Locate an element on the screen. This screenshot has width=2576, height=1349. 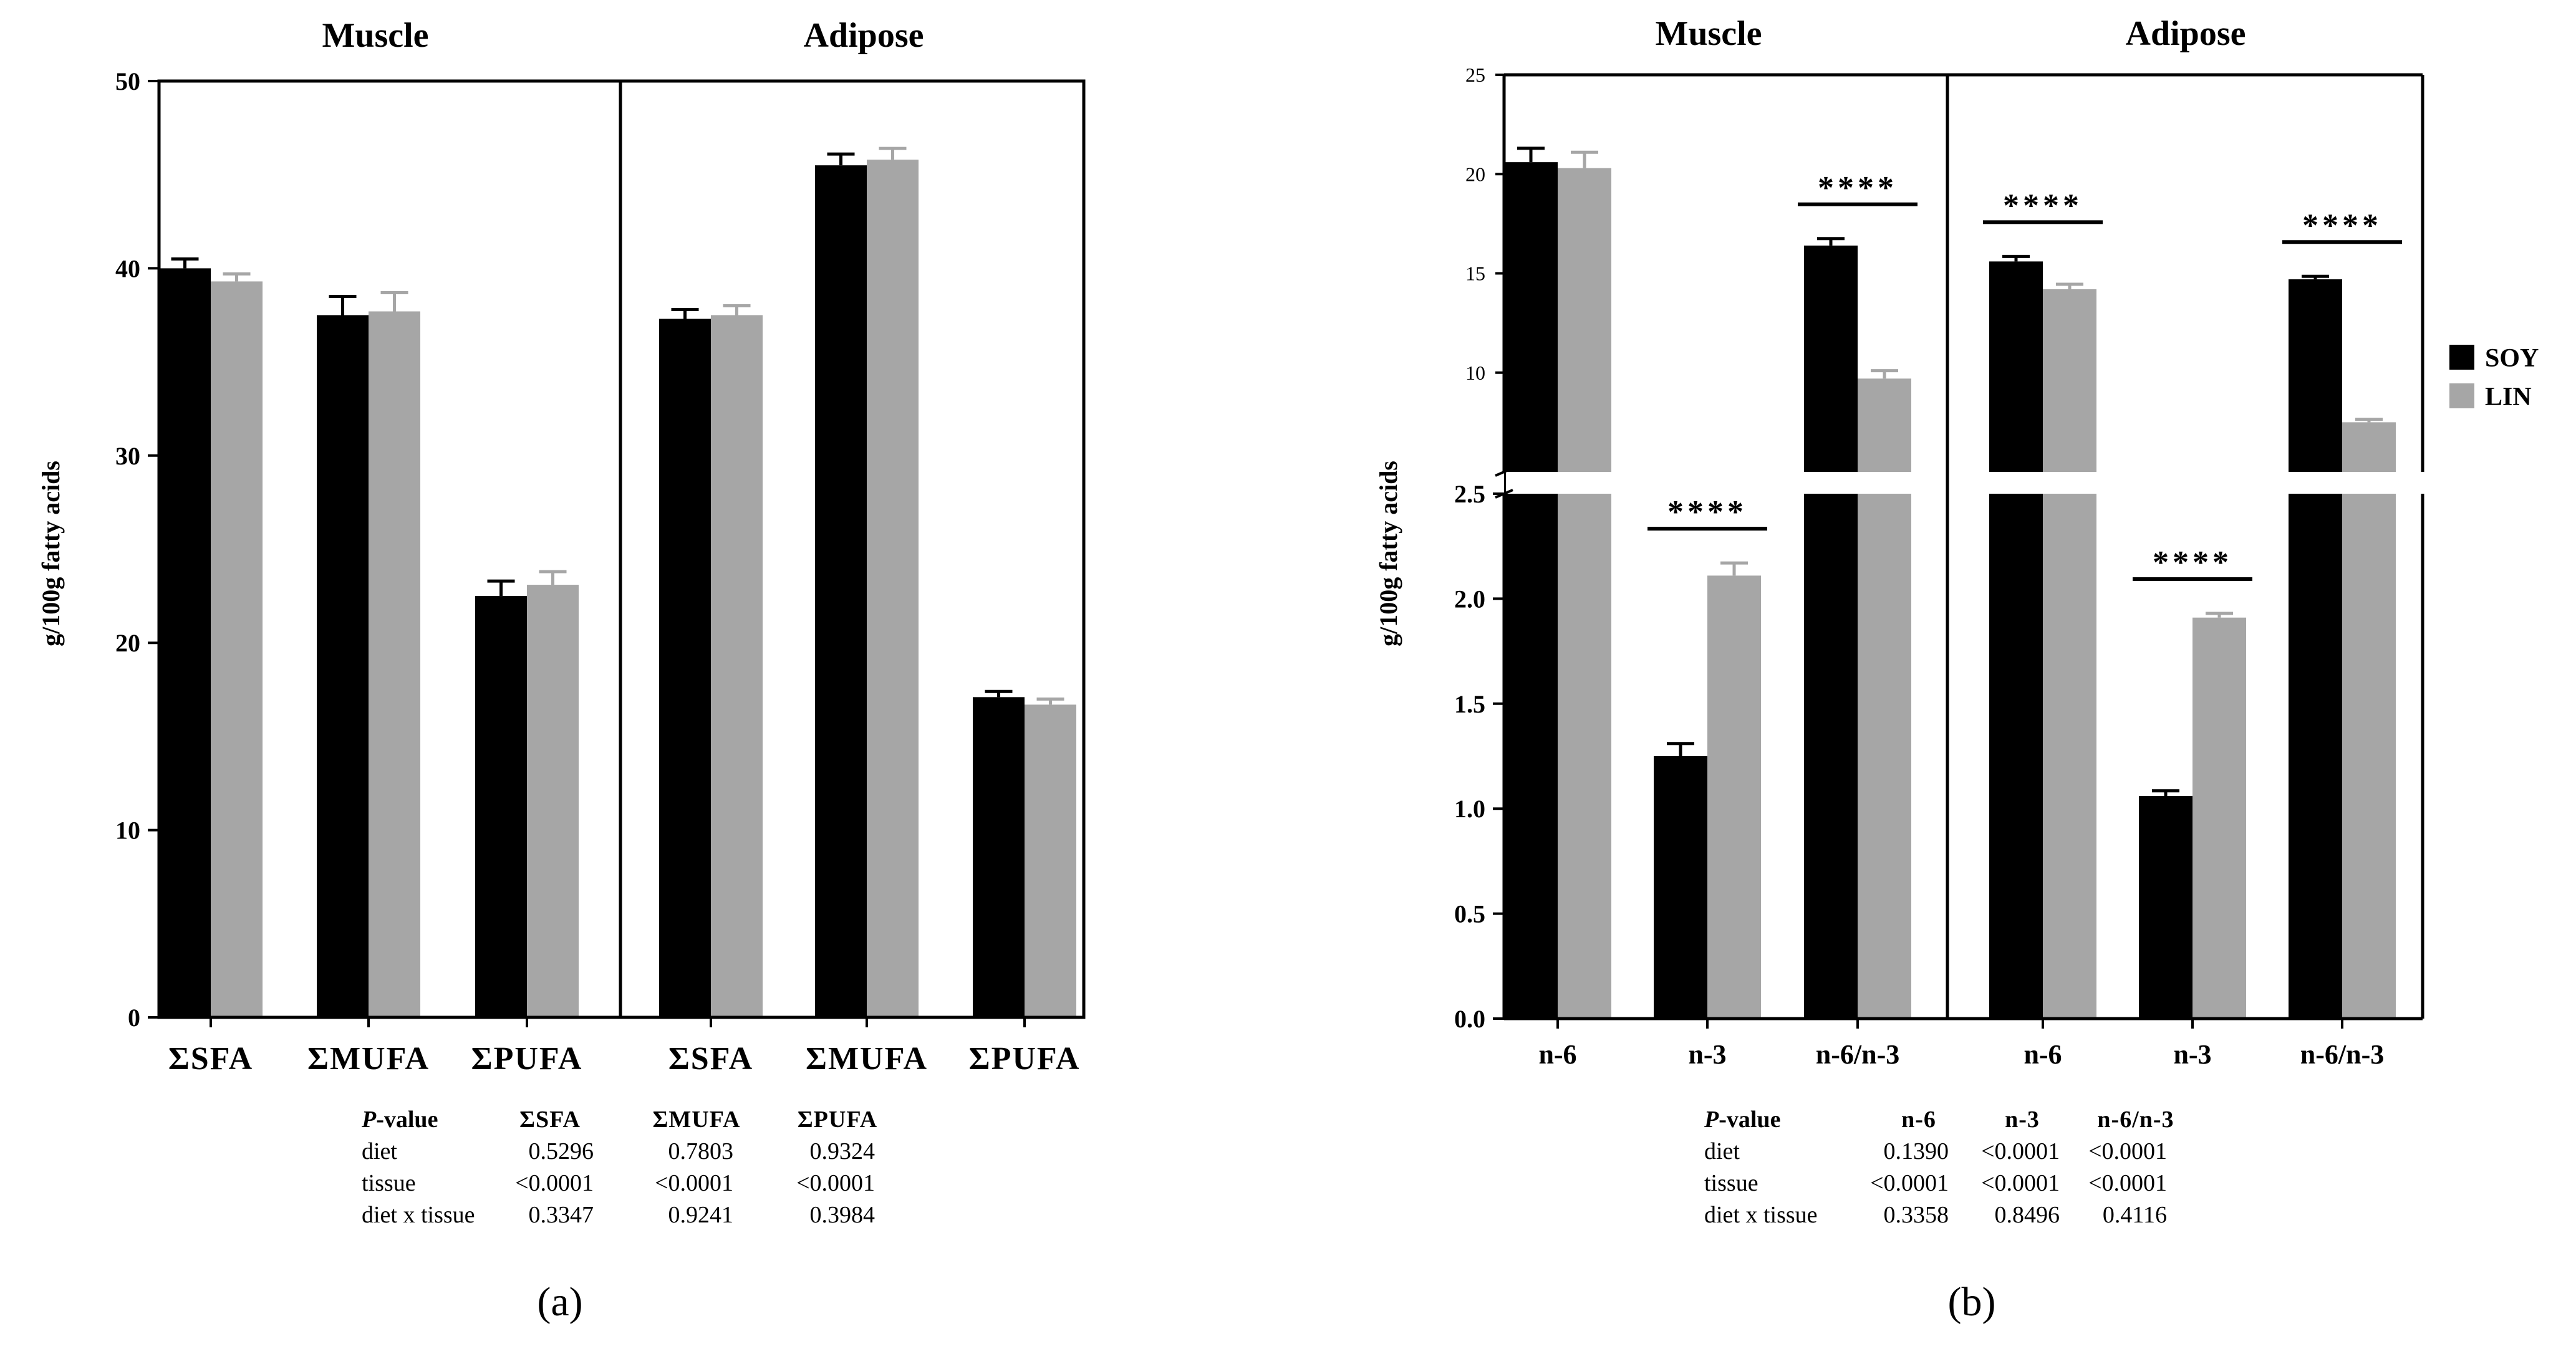
pvalue-cell: 0.9324 is located at coordinates (843, 1151).